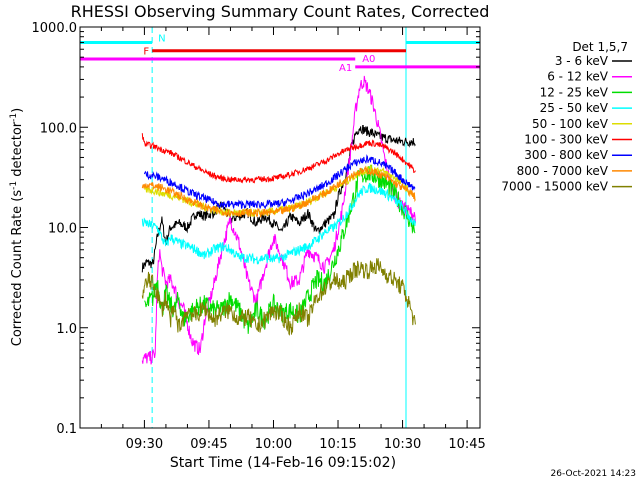 This screenshot has height=480, width=640. I want to click on legend-label-25-50-kev: 25 - 50 keV, so click(574, 108).